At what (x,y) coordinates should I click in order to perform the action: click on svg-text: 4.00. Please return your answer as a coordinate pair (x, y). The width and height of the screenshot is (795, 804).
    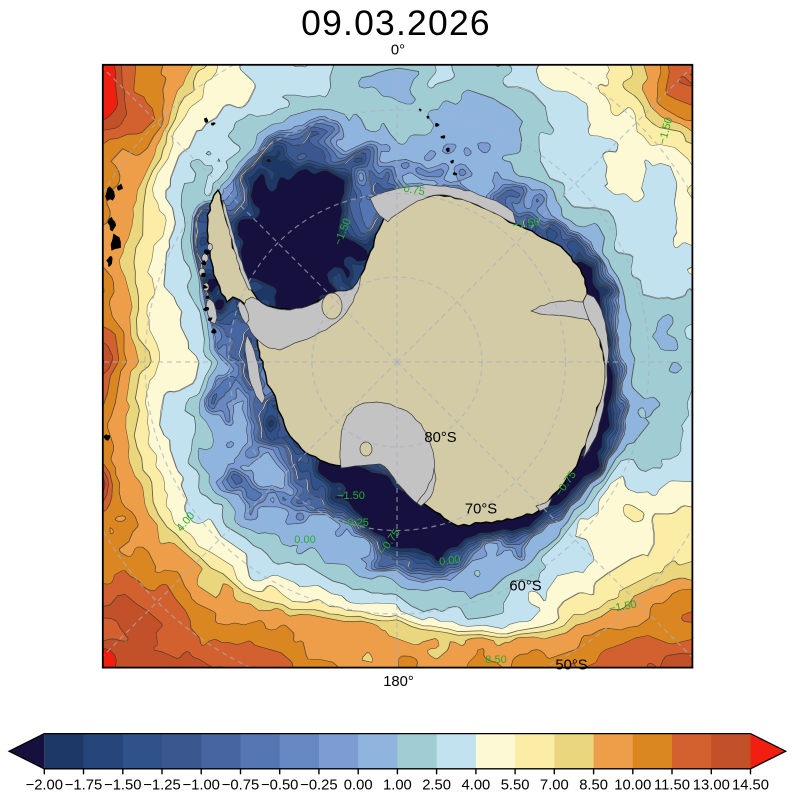
    Looking at the image, I should click on (475, 786).